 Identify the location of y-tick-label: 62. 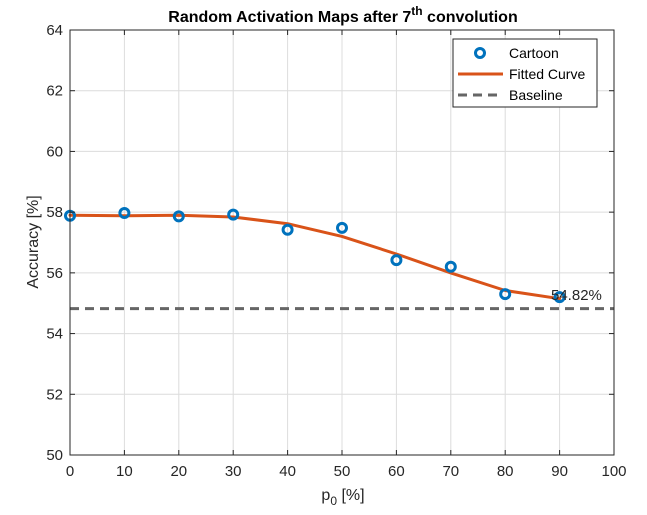
(54, 91).